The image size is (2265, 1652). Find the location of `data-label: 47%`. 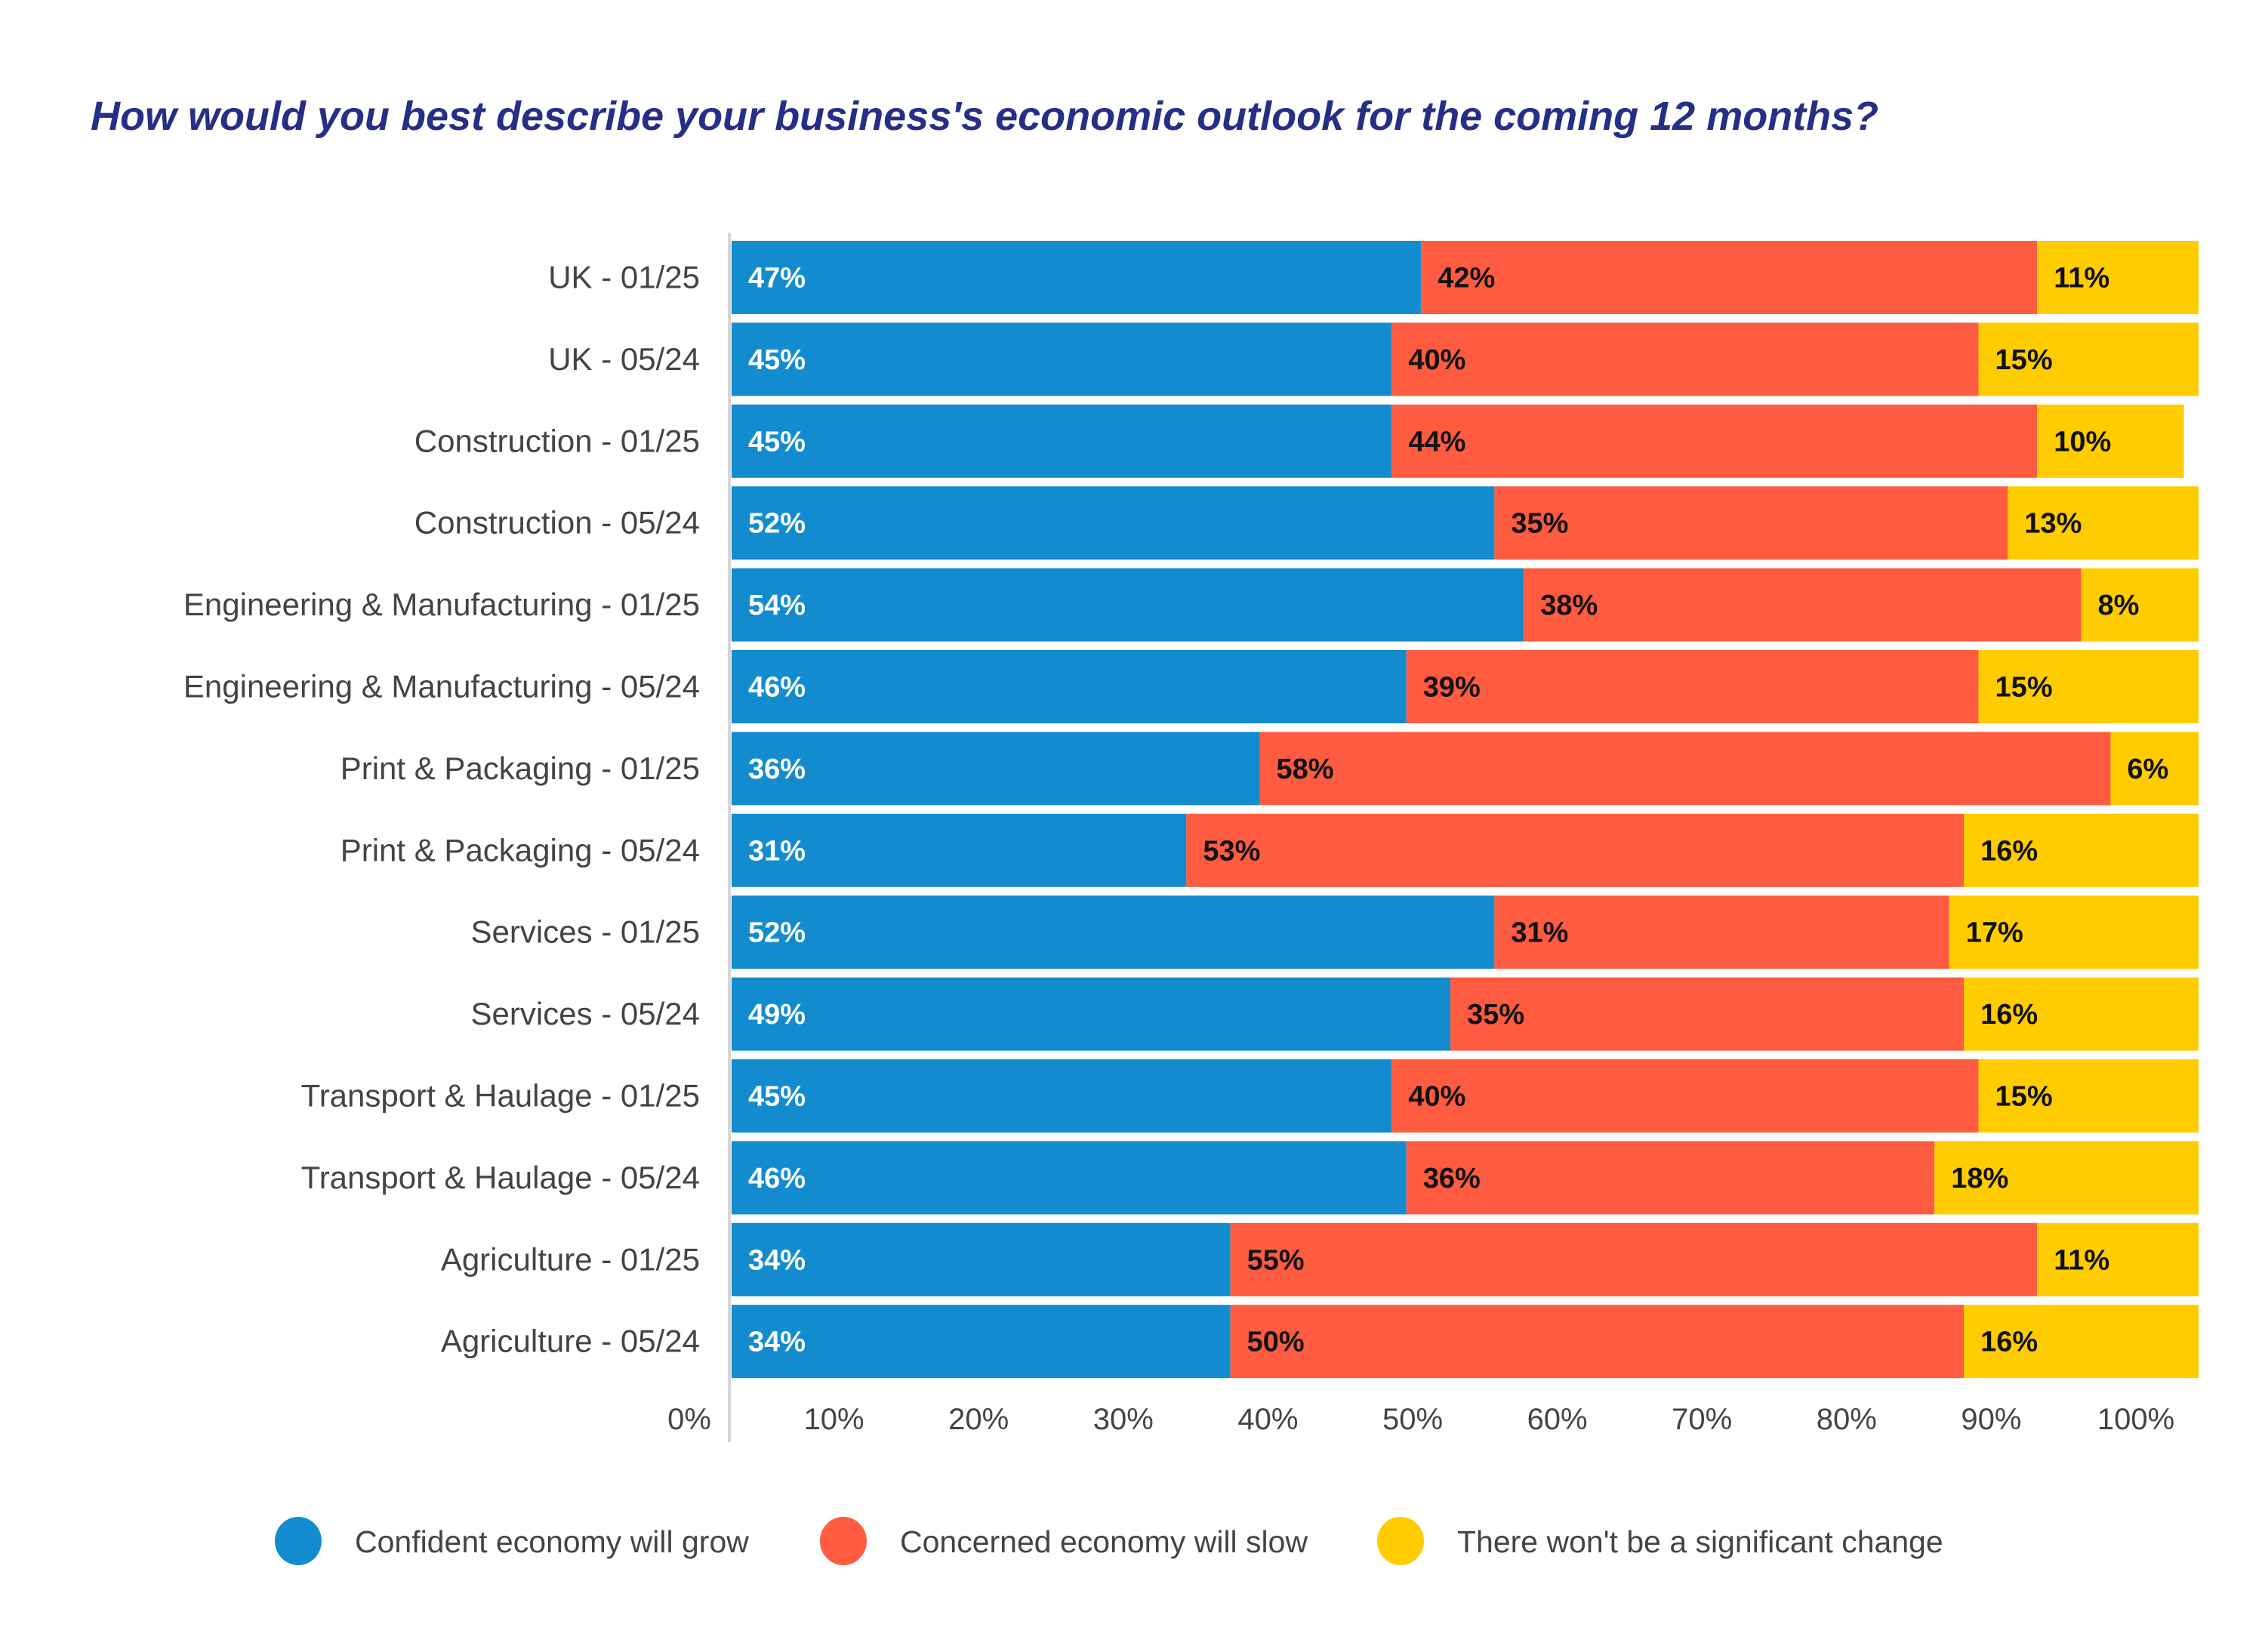

data-label: 47% is located at coordinates (777, 279).